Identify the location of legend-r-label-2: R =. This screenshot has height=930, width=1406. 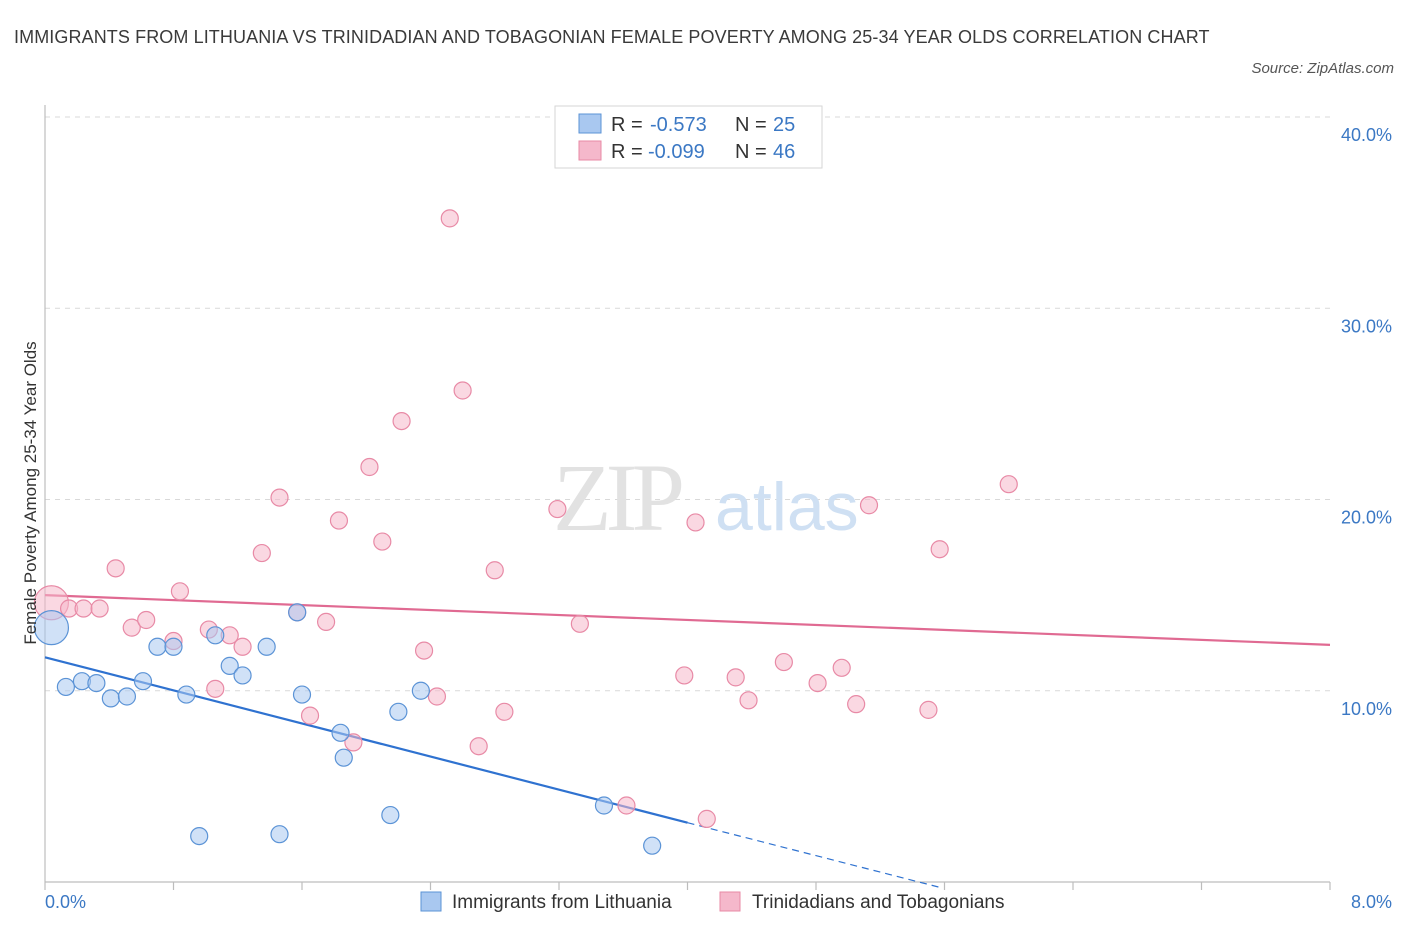
(627, 152).